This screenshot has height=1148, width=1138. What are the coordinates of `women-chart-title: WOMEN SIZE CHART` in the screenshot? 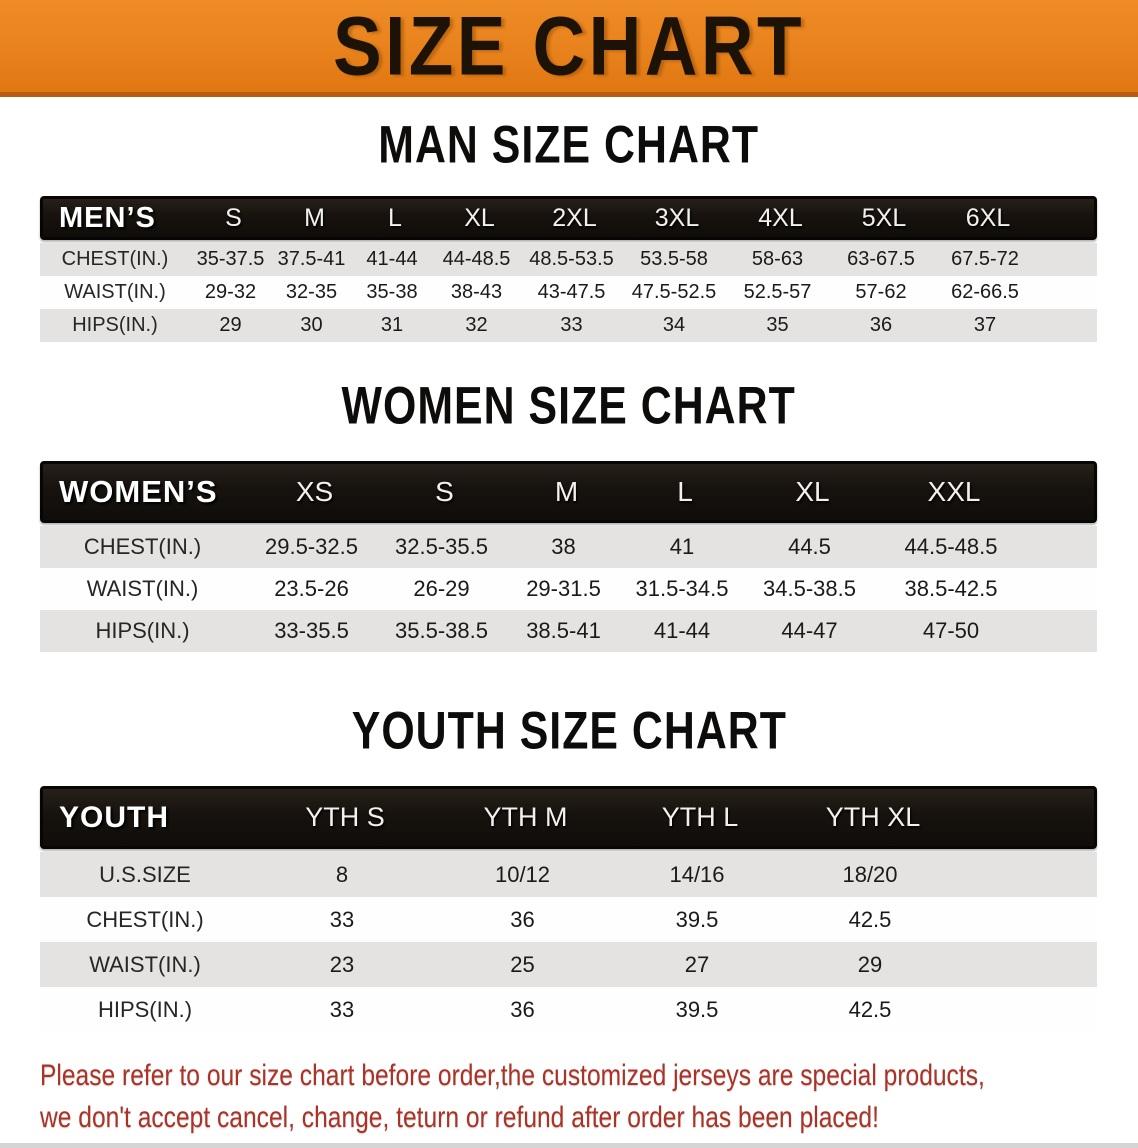 It's located at (569, 405).